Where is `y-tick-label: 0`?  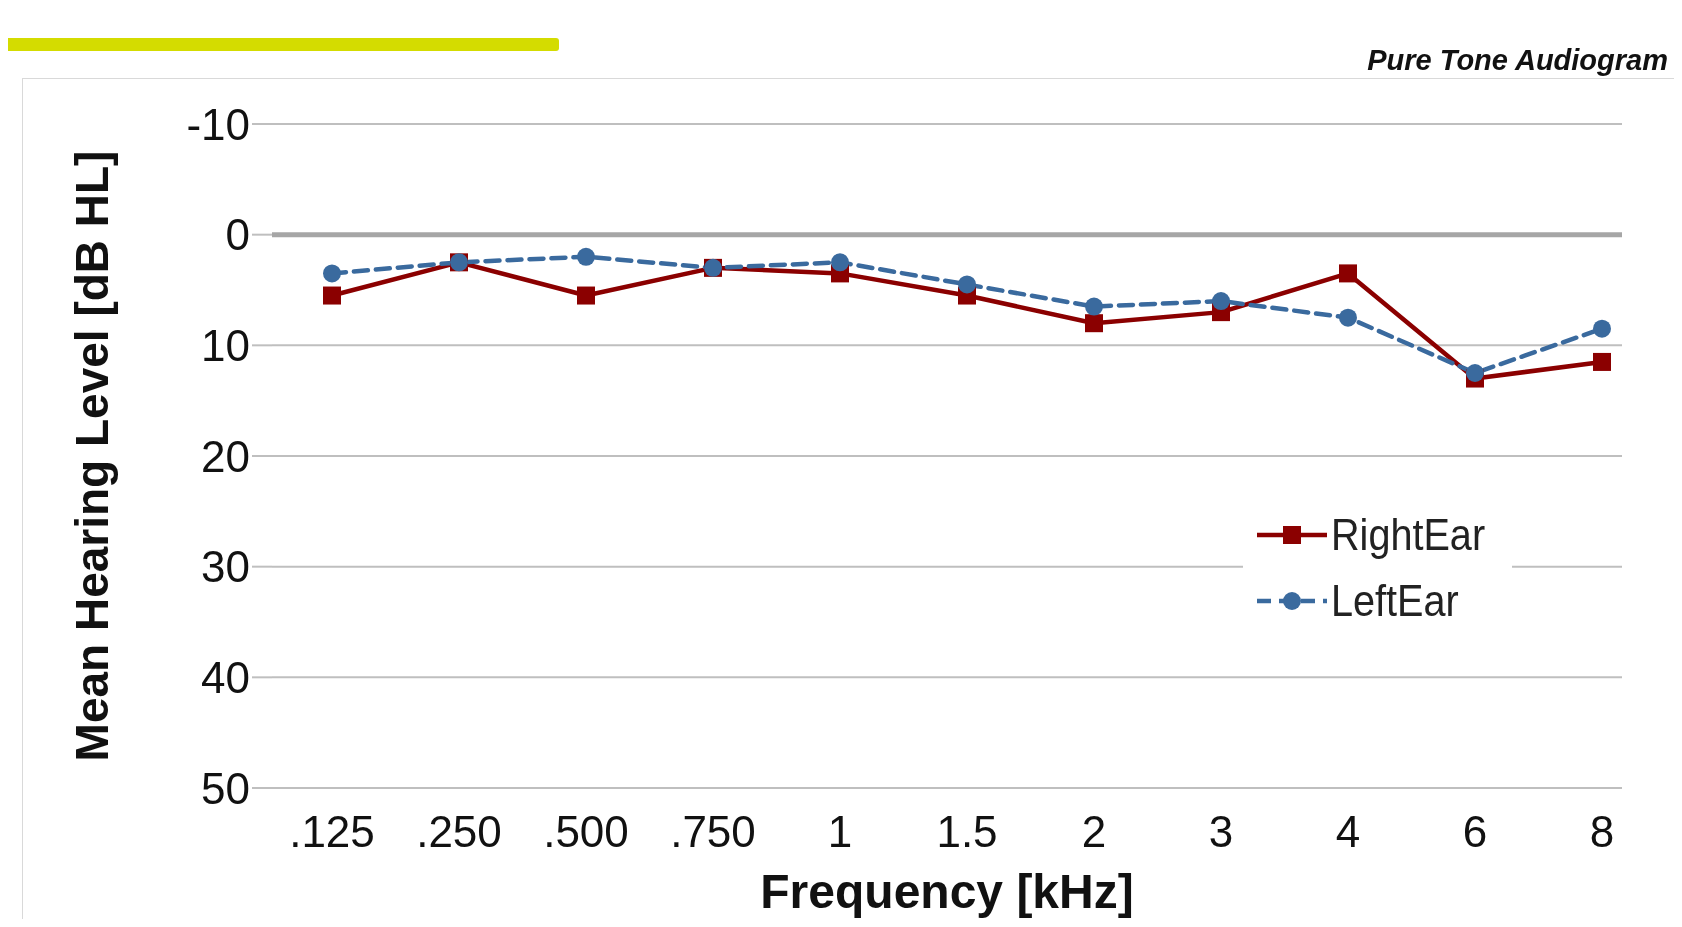
y-tick-label: 0 is located at coordinates (237, 235).